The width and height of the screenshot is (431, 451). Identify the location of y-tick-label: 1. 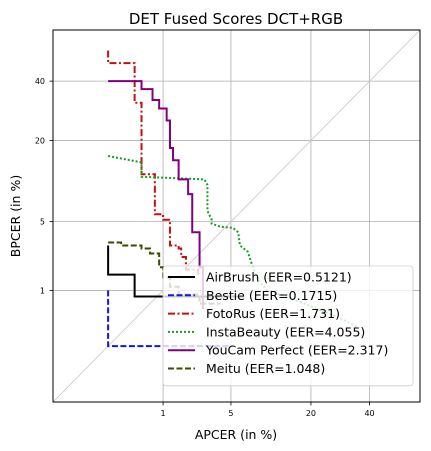
(42, 290).